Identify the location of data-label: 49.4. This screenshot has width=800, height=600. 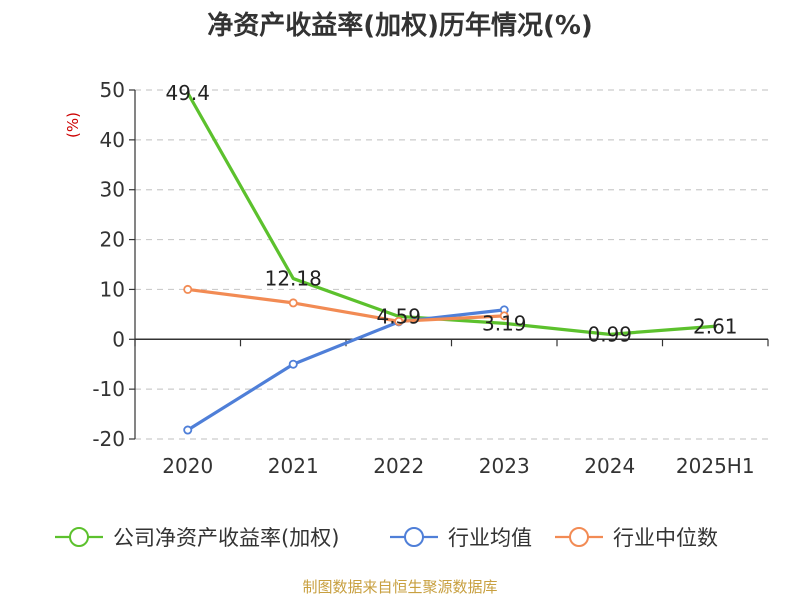
(187, 93).